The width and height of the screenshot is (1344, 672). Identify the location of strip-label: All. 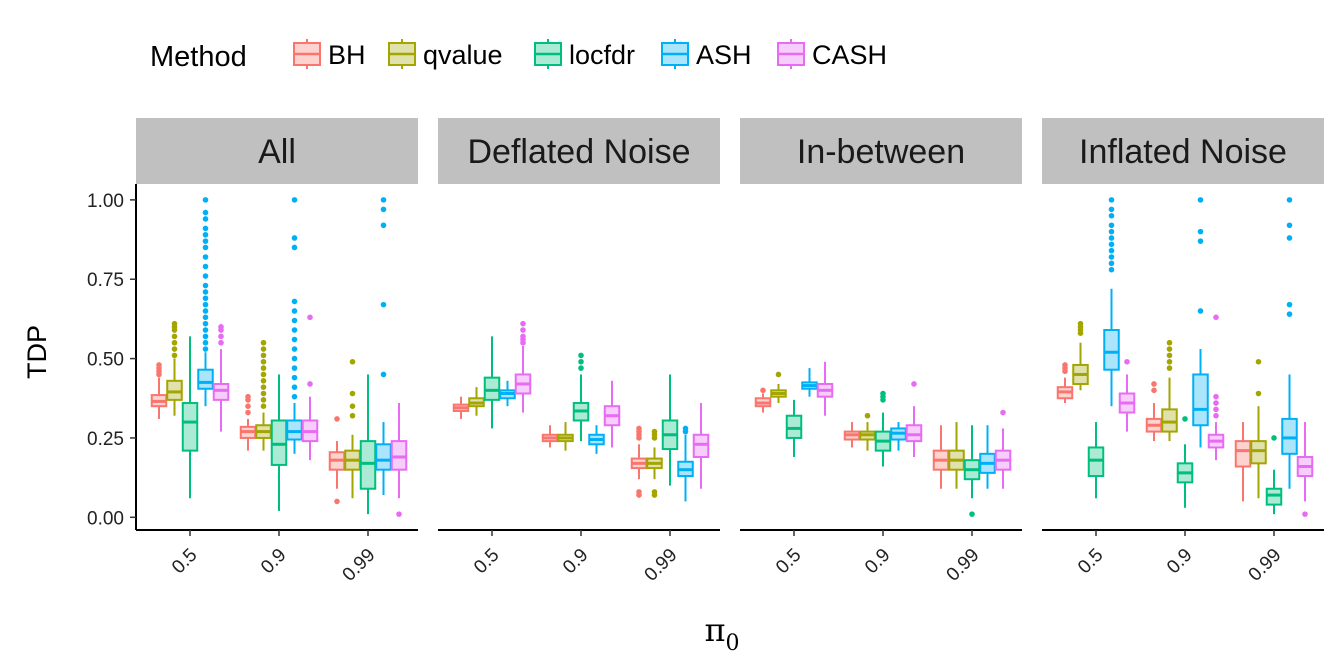
(277, 152).